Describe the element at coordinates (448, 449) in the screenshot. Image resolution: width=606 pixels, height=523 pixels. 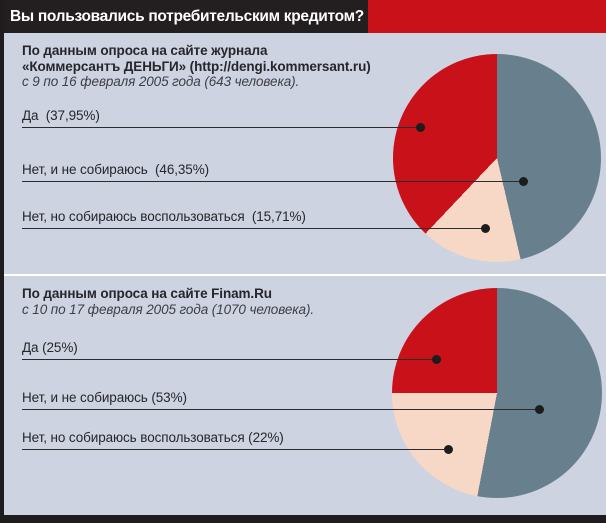
I see `chart2-dot-no-will` at that location.